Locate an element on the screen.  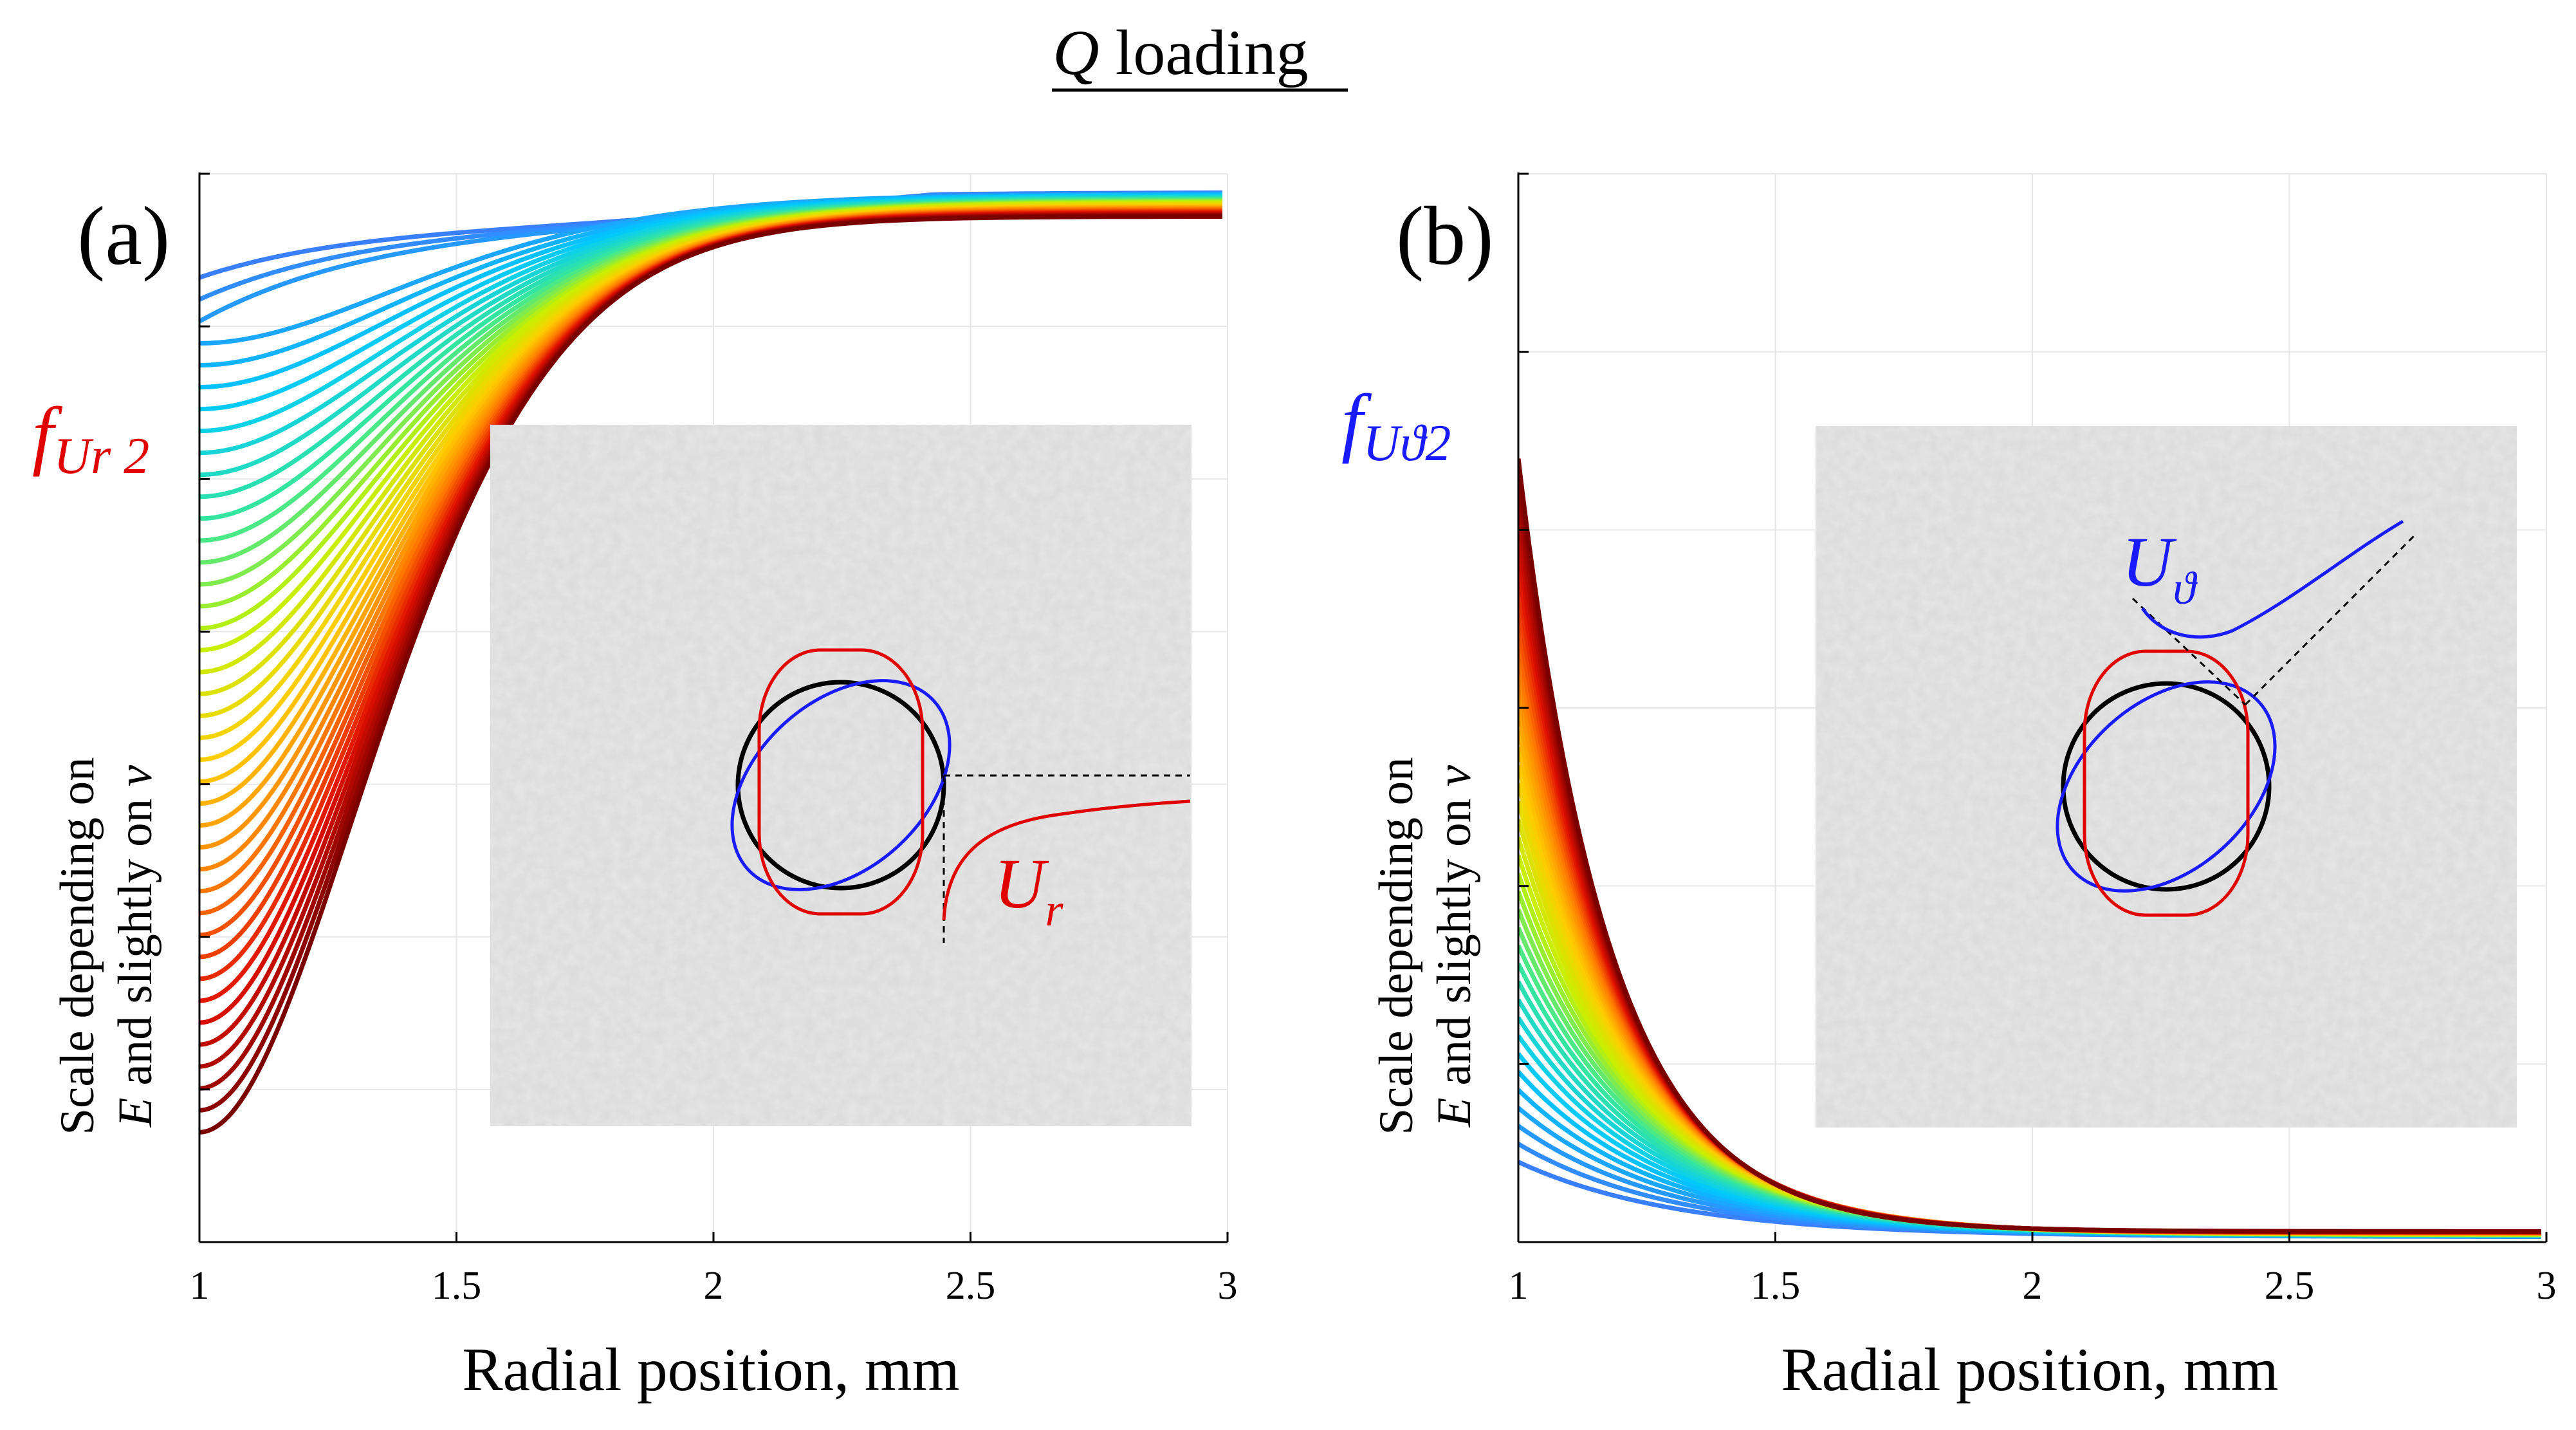
panel-label-a: (a) is located at coordinates (123, 236).